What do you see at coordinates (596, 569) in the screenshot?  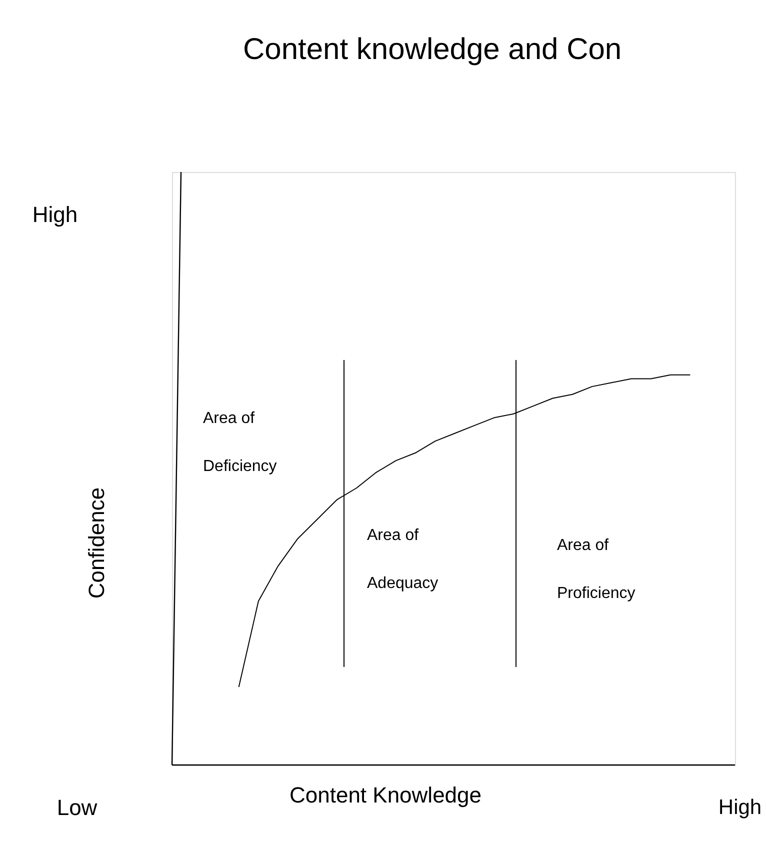 I see `text: Area of Proficiency` at bounding box center [596, 569].